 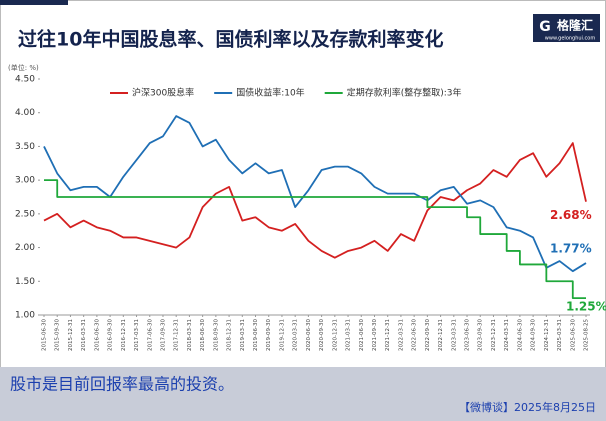 I want to click on y-tick-label: 2.50, so click(x=25, y=214).